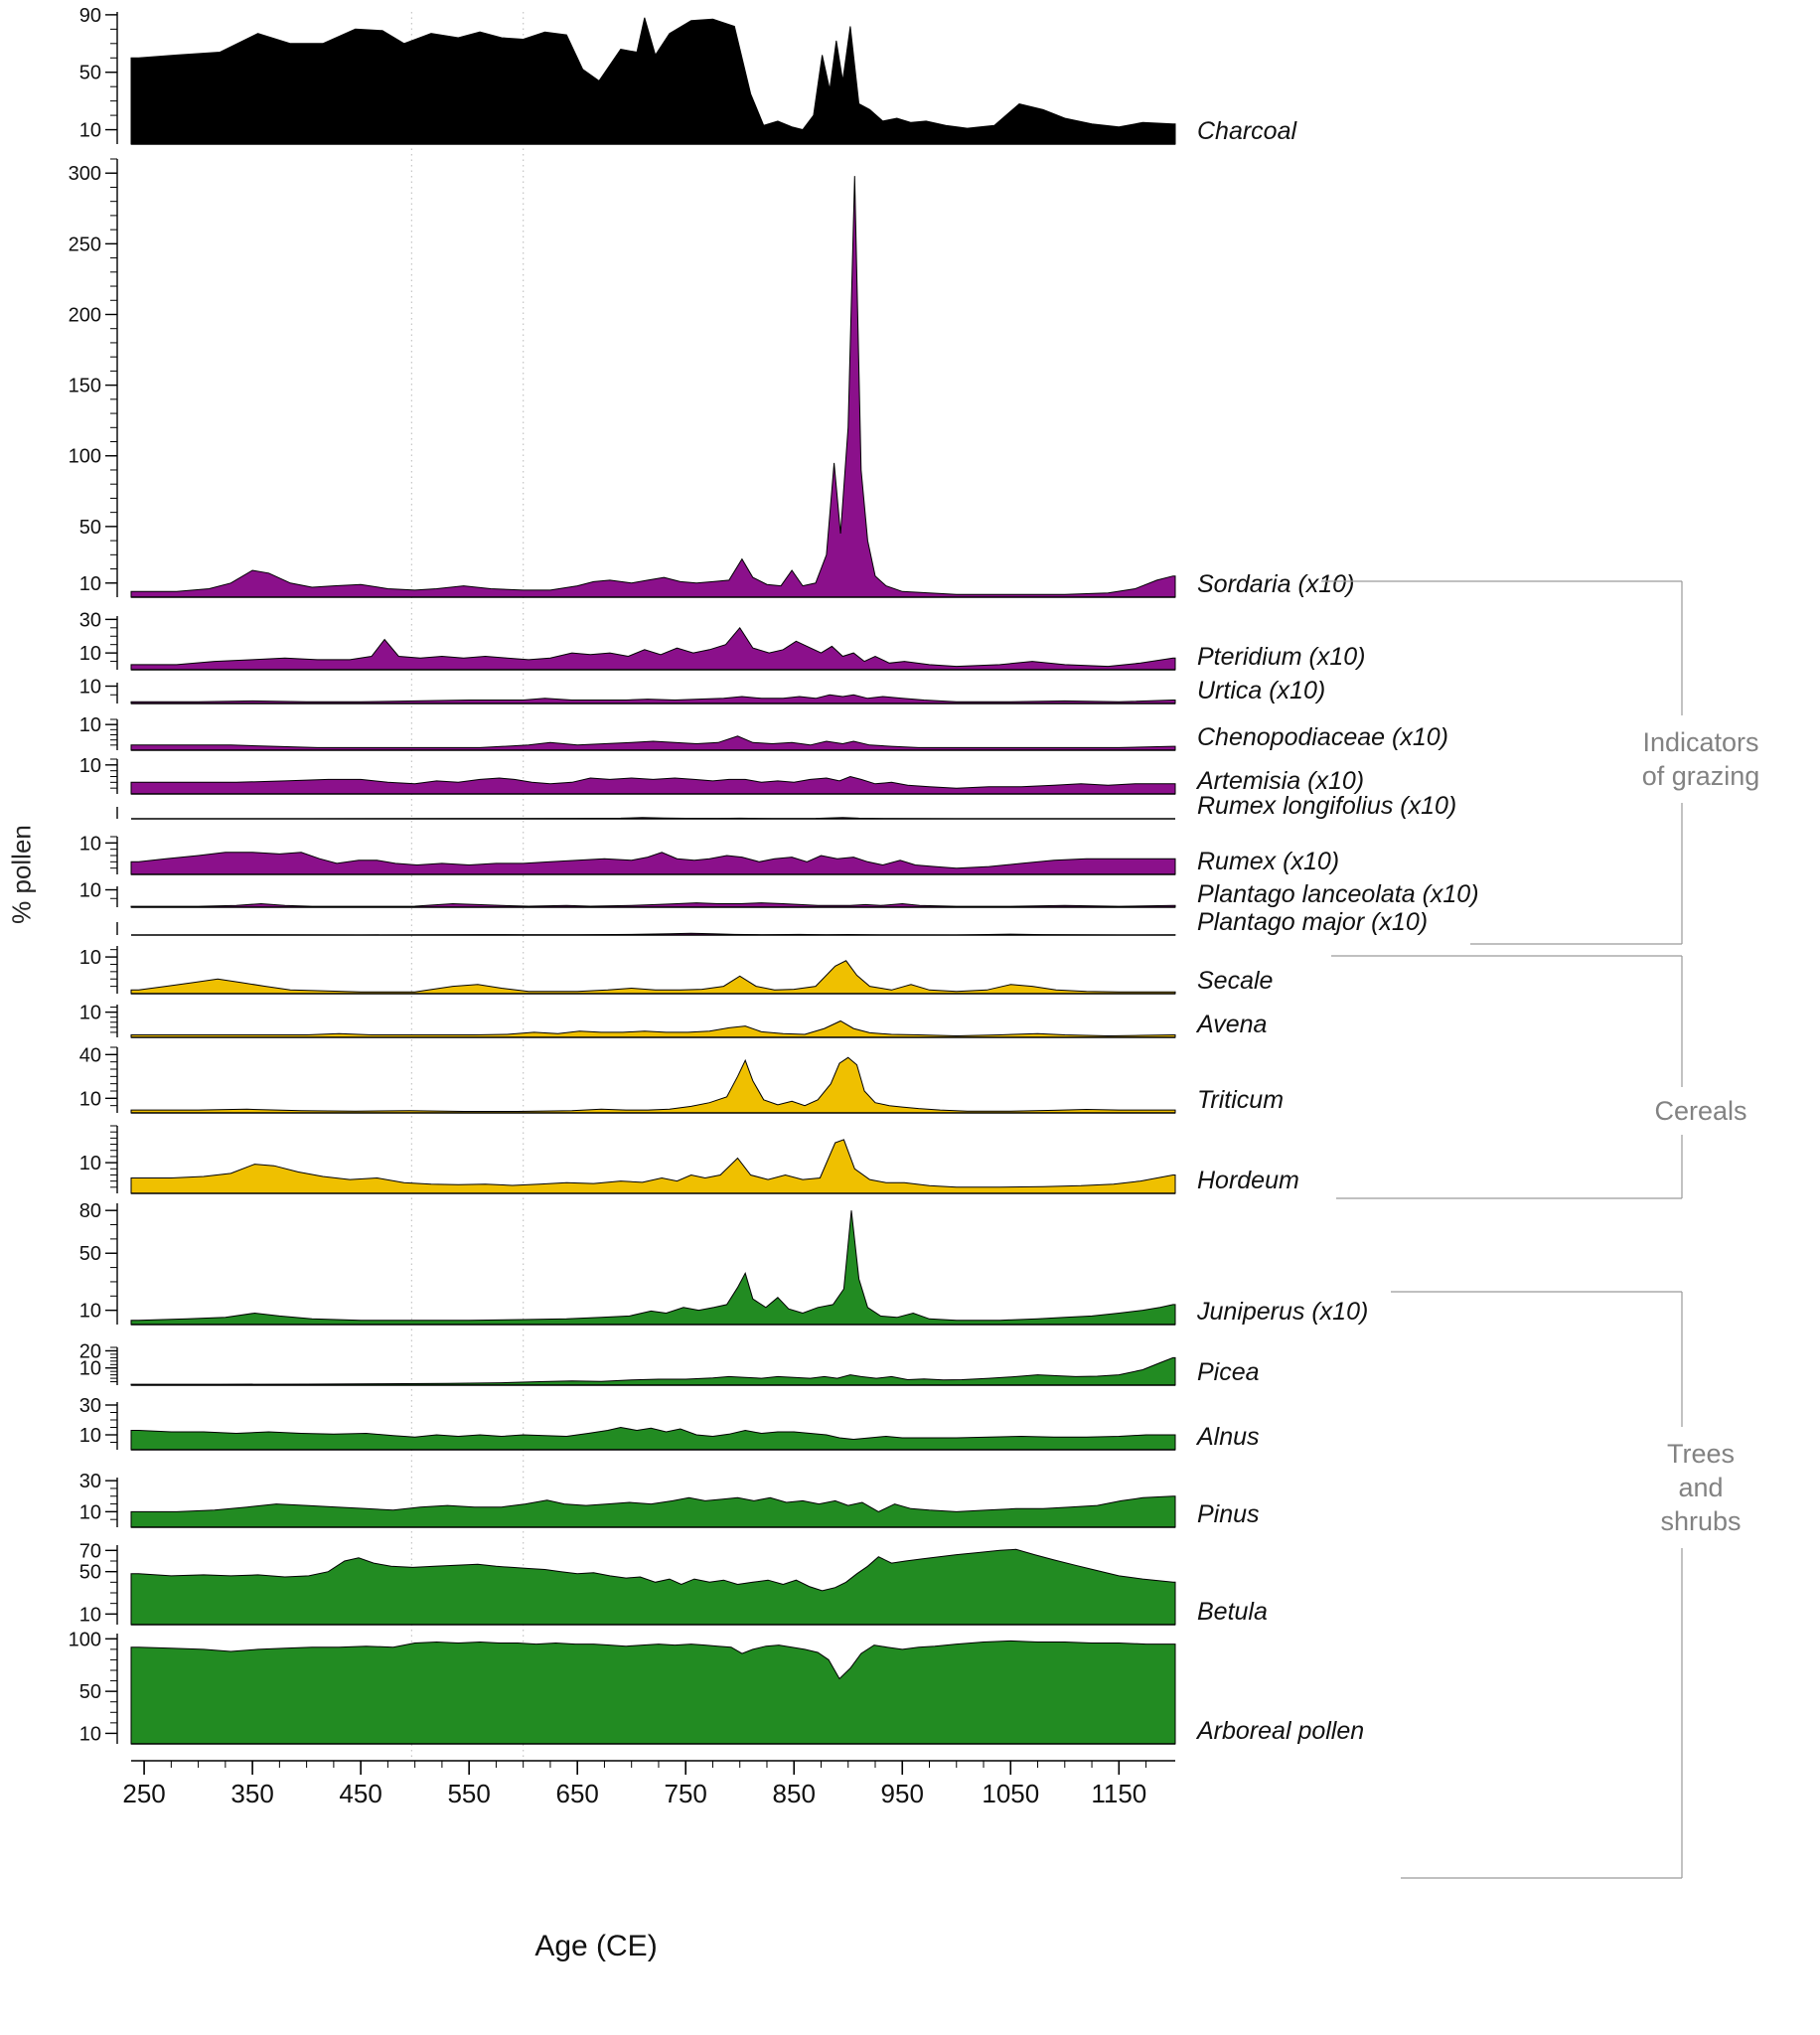  I want to click on series-label-avena: Avena, so click(1232, 1024).